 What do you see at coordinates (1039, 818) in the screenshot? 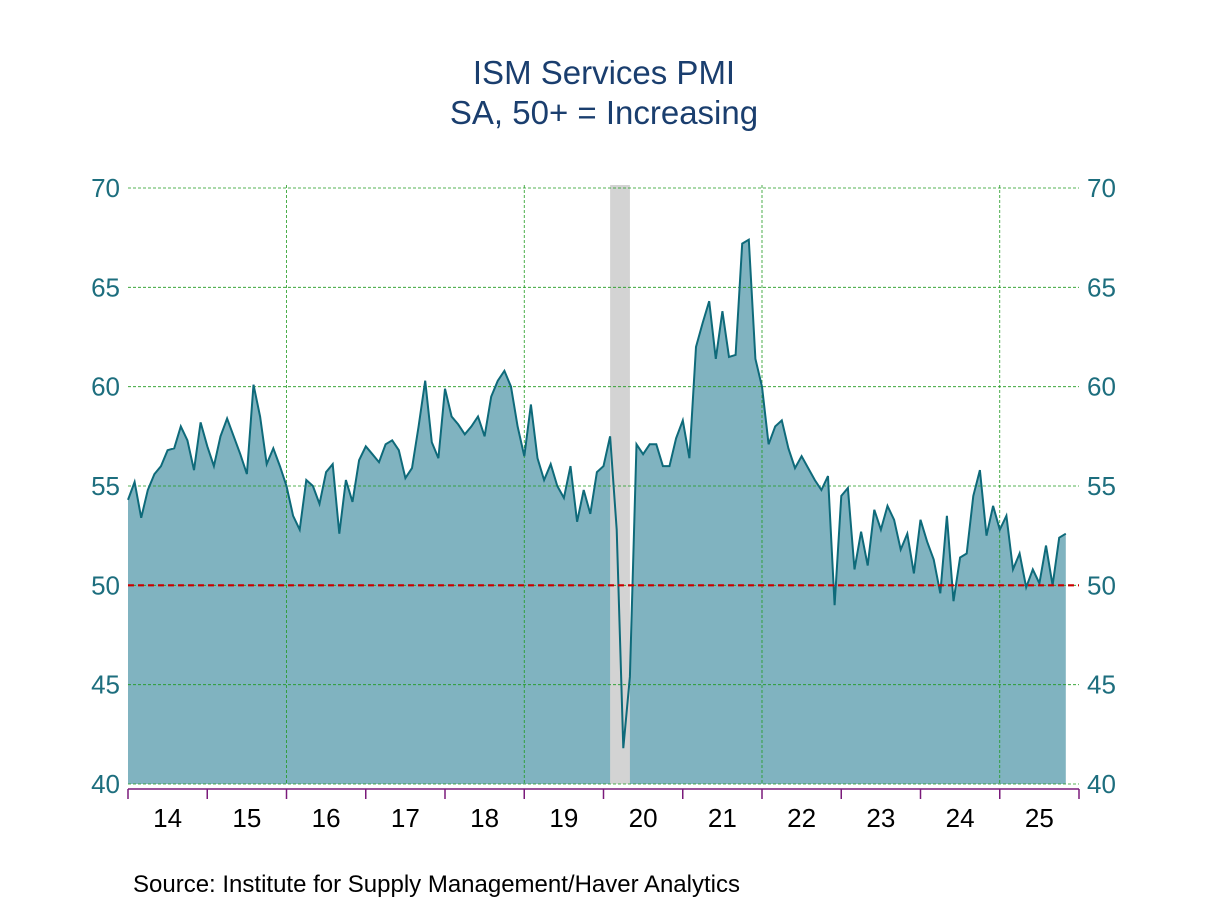
I see `x-tick-label: 25` at bounding box center [1039, 818].